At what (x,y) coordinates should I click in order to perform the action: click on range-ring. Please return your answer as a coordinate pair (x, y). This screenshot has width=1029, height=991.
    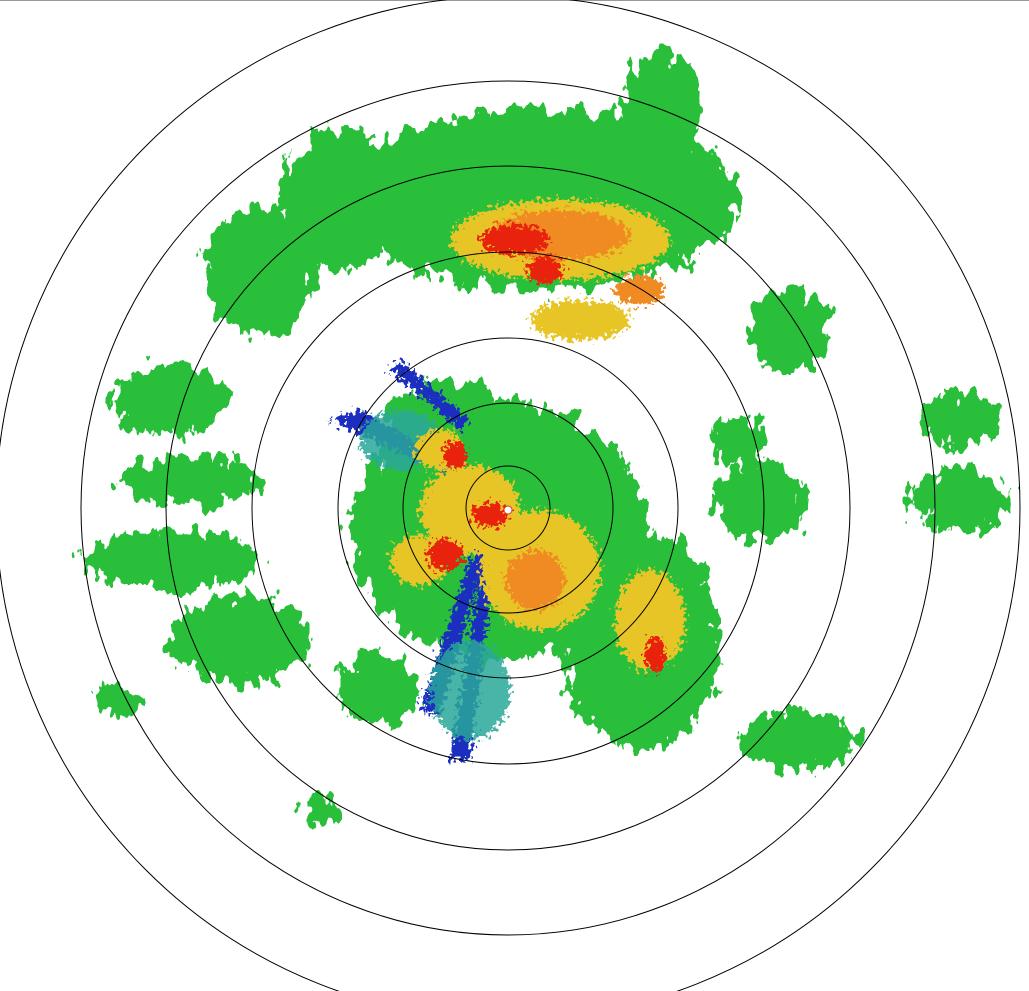
    Looking at the image, I should click on (508, 508).